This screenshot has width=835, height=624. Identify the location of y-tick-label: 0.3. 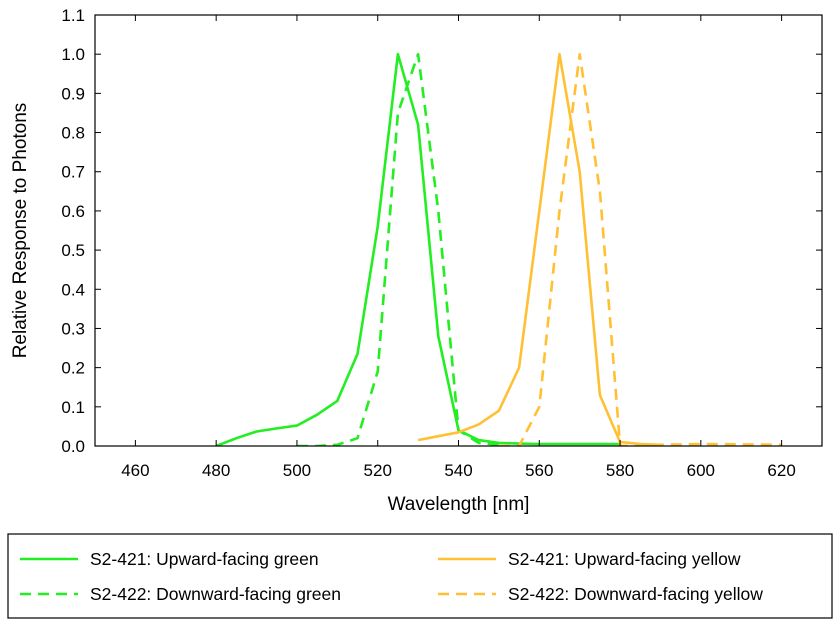
(73, 328).